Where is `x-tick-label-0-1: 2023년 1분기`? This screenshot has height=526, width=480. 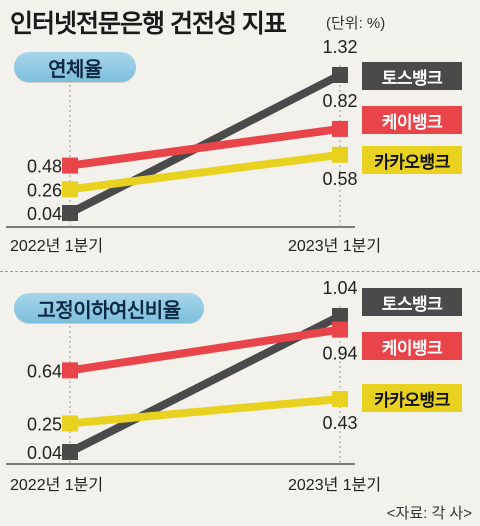
x-tick-label-0-1: 2023년 1분기 is located at coordinates (334, 246).